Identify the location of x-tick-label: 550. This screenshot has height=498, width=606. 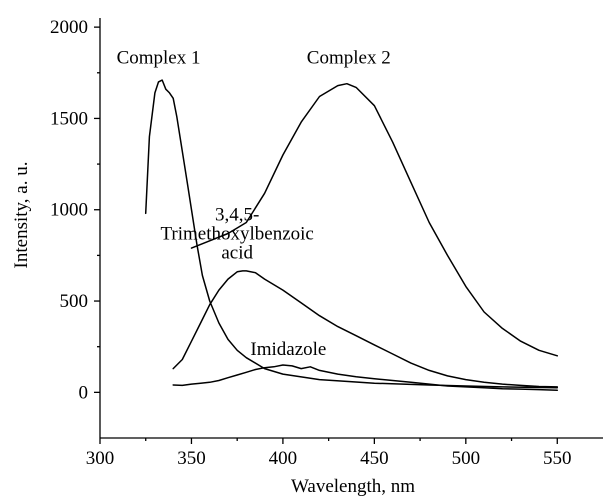
(557, 458).